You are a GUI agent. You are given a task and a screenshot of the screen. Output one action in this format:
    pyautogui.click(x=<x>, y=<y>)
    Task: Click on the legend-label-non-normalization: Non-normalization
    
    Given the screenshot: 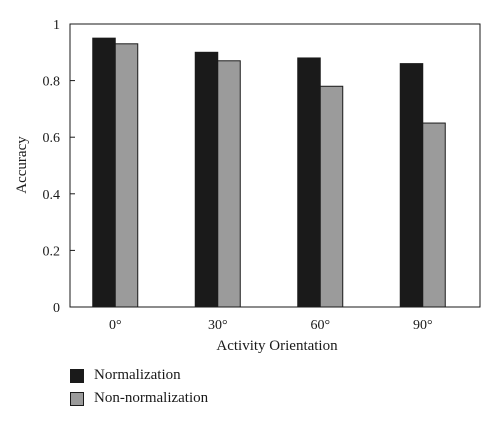 What is the action you would take?
    pyautogui.click(x=151, y=398)
    